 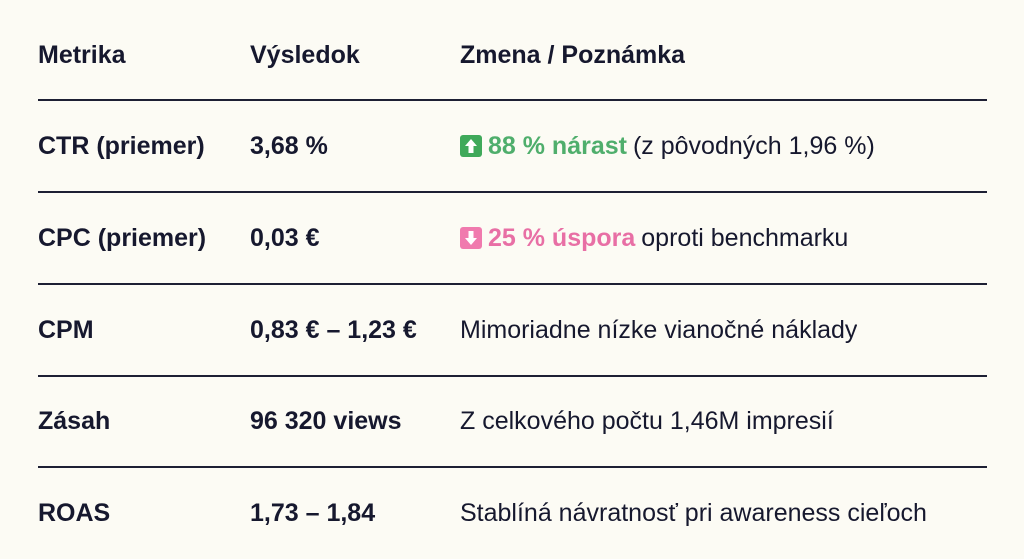 What do you see at coordinates (745, 238) in the screenshot?
I see `note-text: oproti benchmarku` at bounding box center [745, 238].